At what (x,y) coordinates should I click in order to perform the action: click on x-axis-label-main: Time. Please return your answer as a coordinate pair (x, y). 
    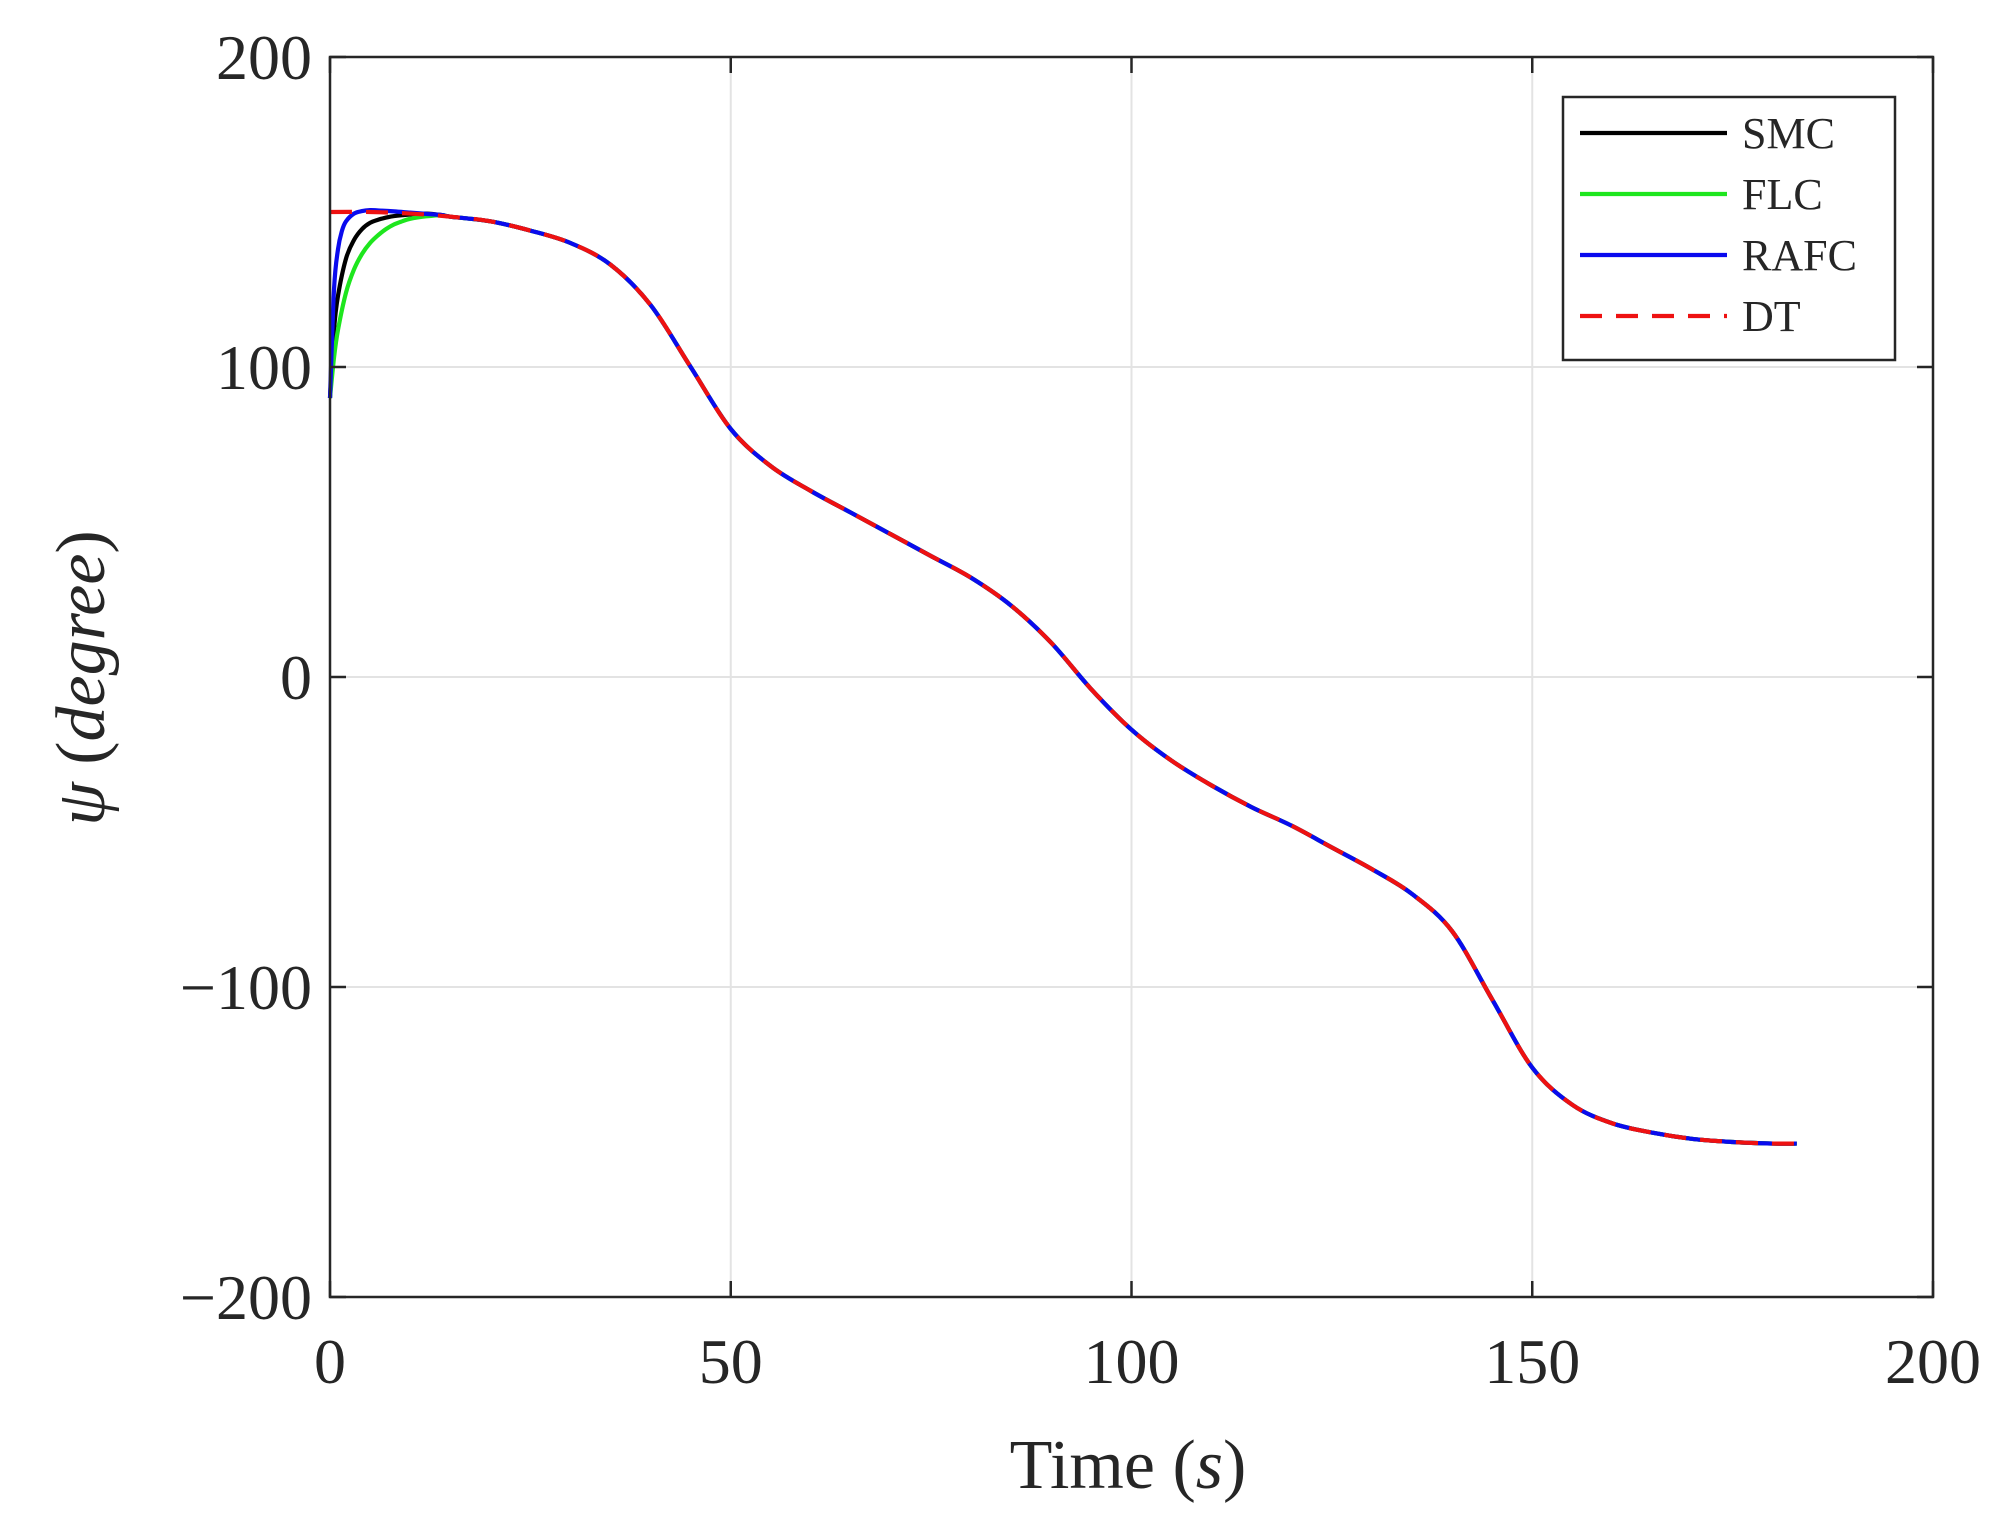
    Looking at the image, I should click on (1082, 1465).